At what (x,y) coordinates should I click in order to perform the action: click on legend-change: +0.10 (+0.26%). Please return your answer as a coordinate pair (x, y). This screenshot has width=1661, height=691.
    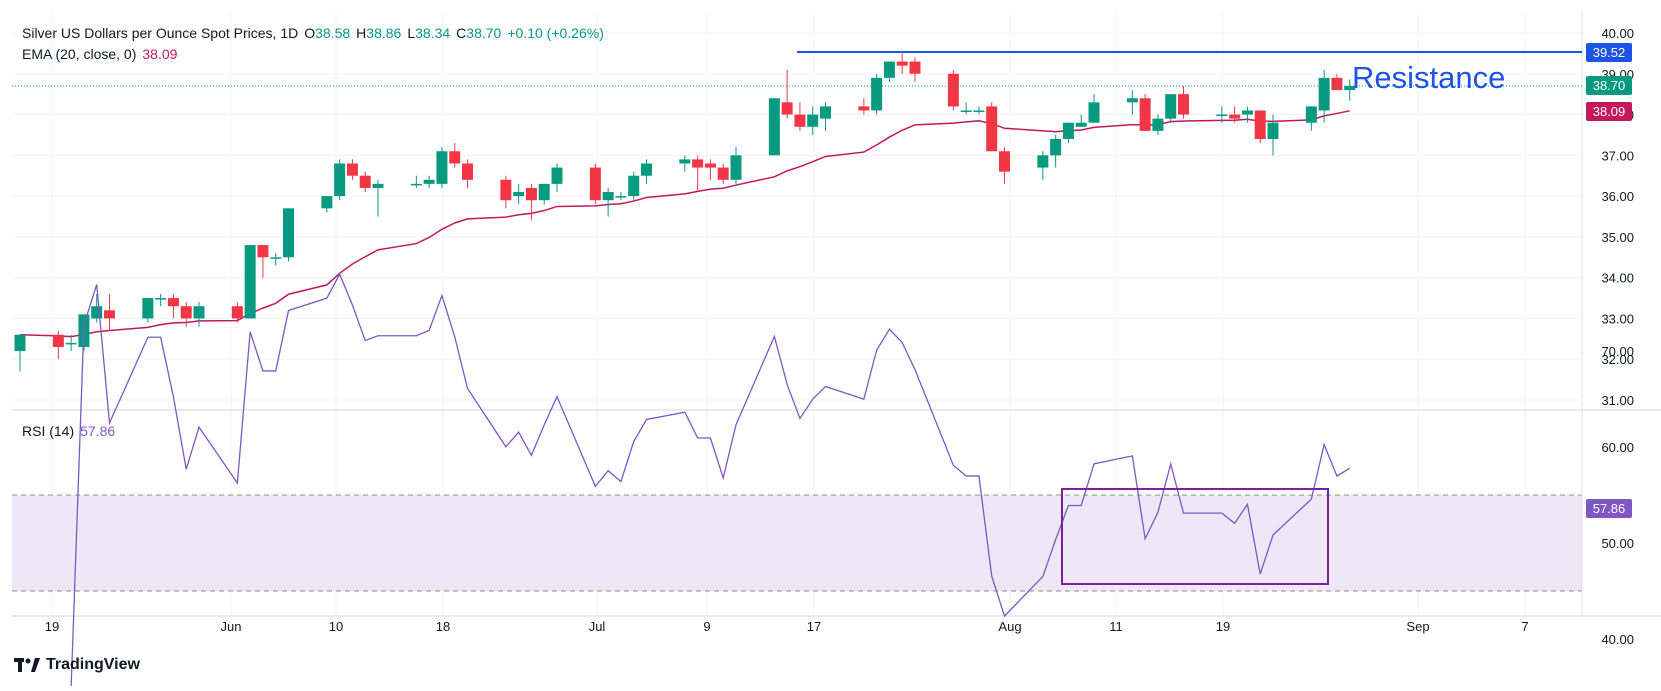
    Looking at the image, I should click on (555, 33).